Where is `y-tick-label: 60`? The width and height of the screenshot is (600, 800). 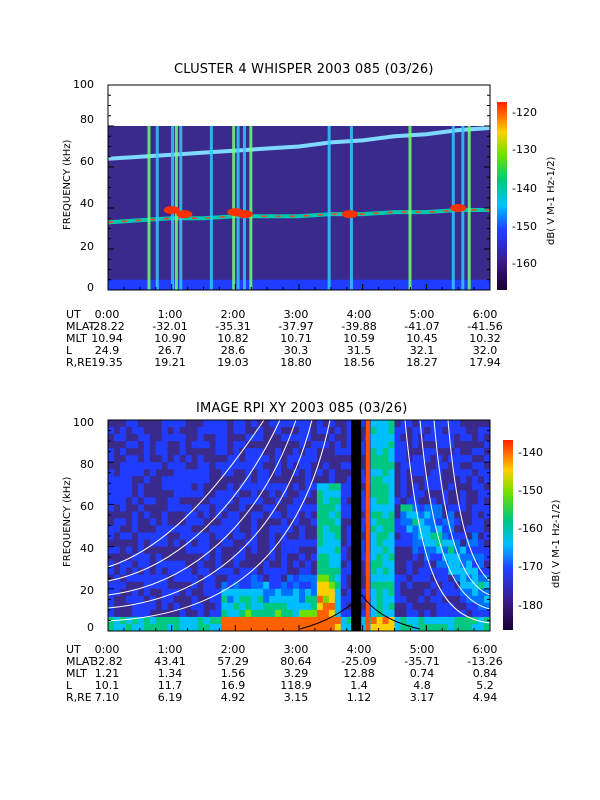 y-tick-label: 60 is located at coordinates (87, 506).